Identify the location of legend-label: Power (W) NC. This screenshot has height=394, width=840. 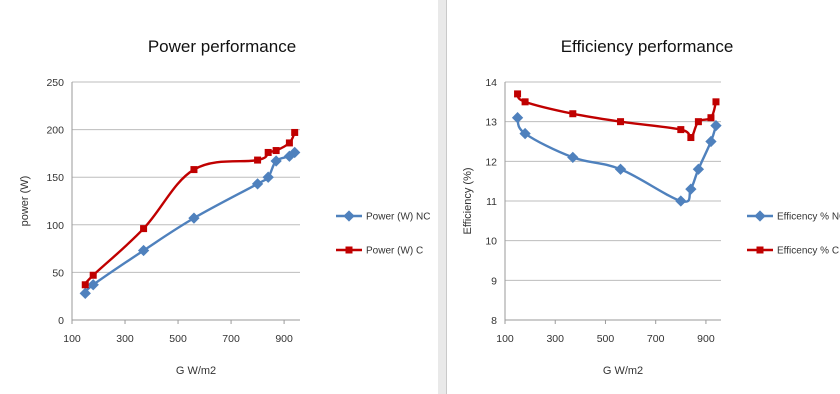
(398, 217).